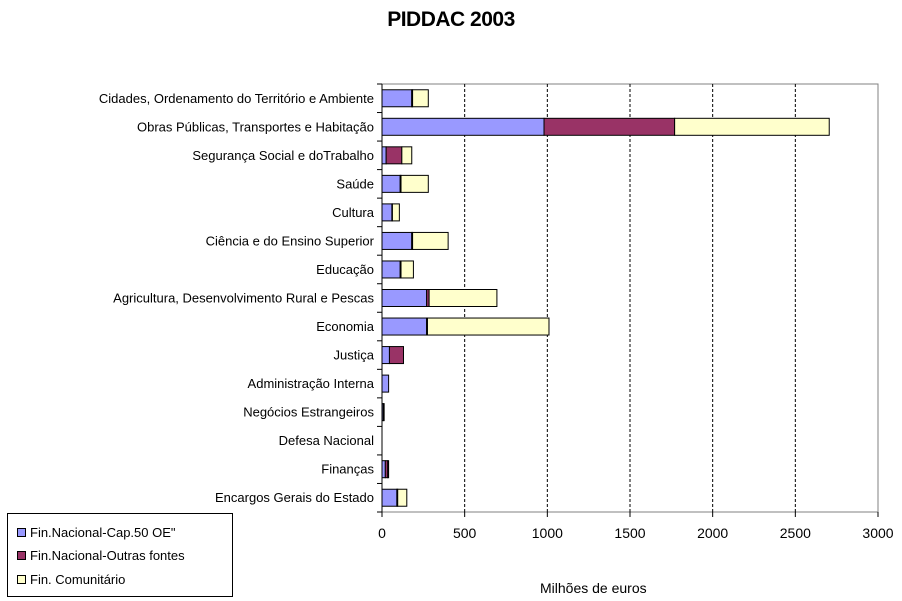 The width and height of the screenshot is (902, 601). Describe the element at coordinates (629, 533) in the screenshot. I see `x-tick-label: 1500` at that location.